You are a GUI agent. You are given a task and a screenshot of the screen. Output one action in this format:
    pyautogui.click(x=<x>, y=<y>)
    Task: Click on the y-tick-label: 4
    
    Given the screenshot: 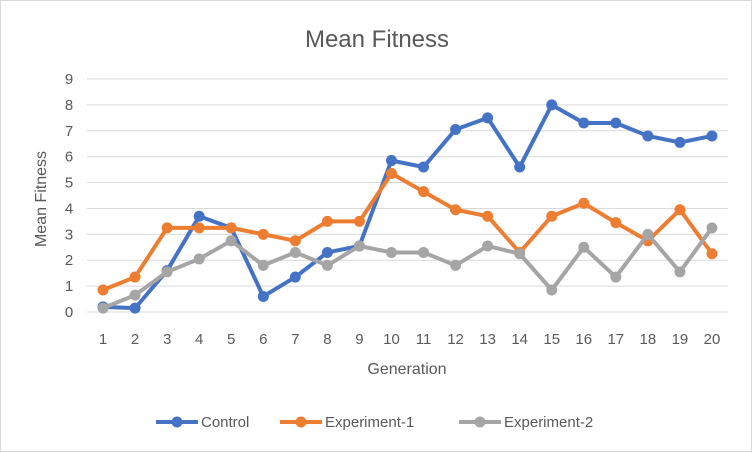 What is the action you would take?
    pyautogui.click(x=69, y=208)
    